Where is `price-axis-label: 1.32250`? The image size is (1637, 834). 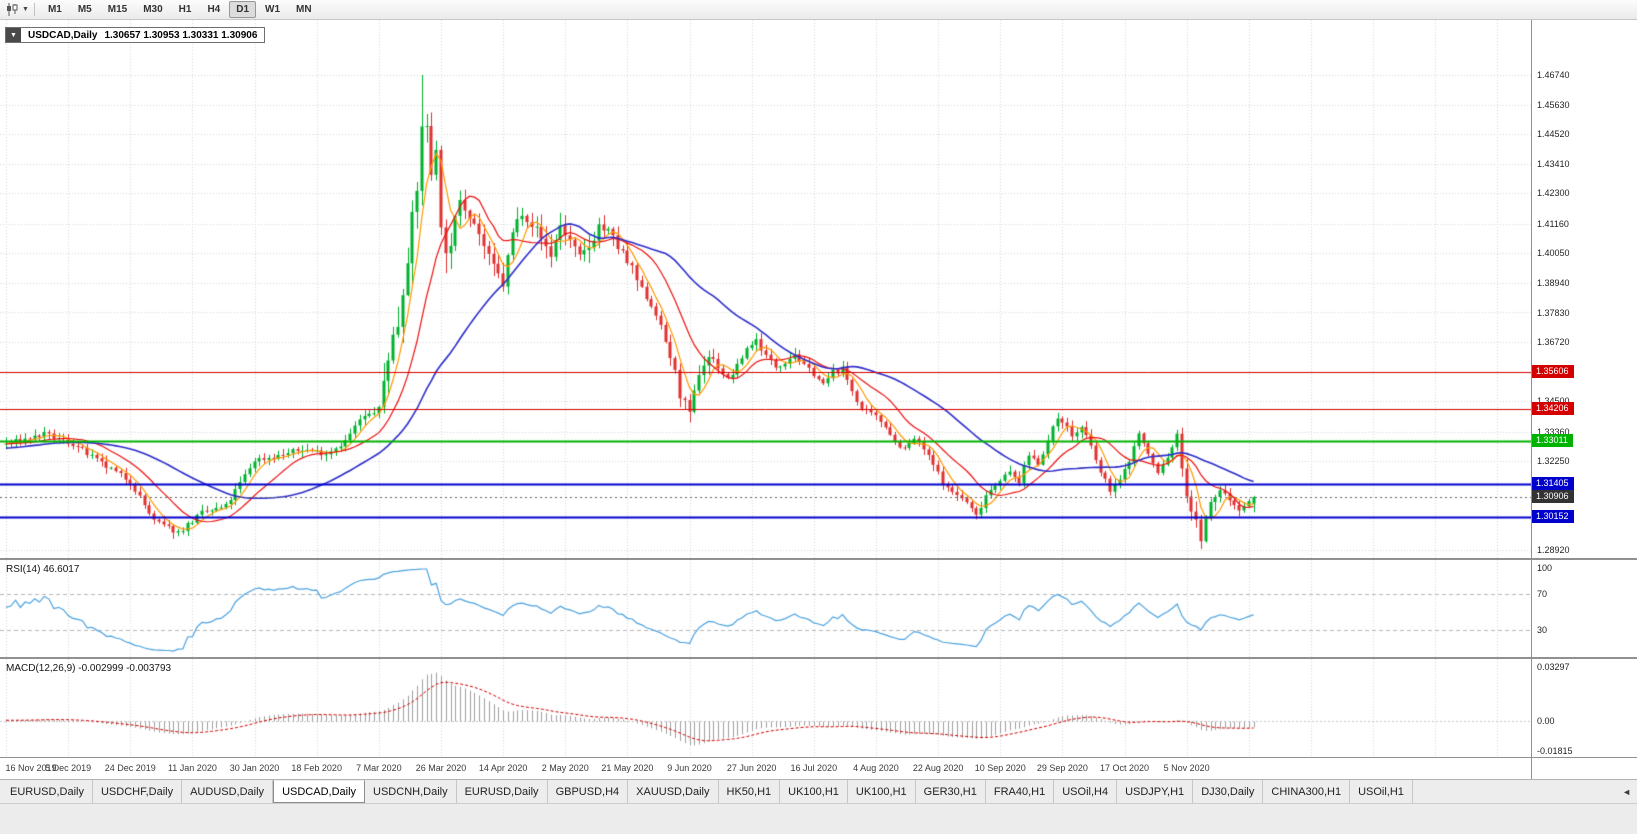
price-axis-label: 1.32250 is located at coordinates (1553, 461).